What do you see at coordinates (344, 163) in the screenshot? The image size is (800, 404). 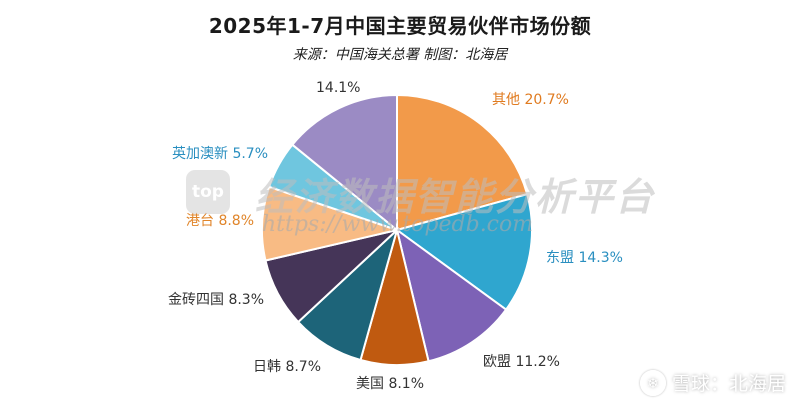 I see `pie-slice-unlabeled` at bounding box center [344, 163].